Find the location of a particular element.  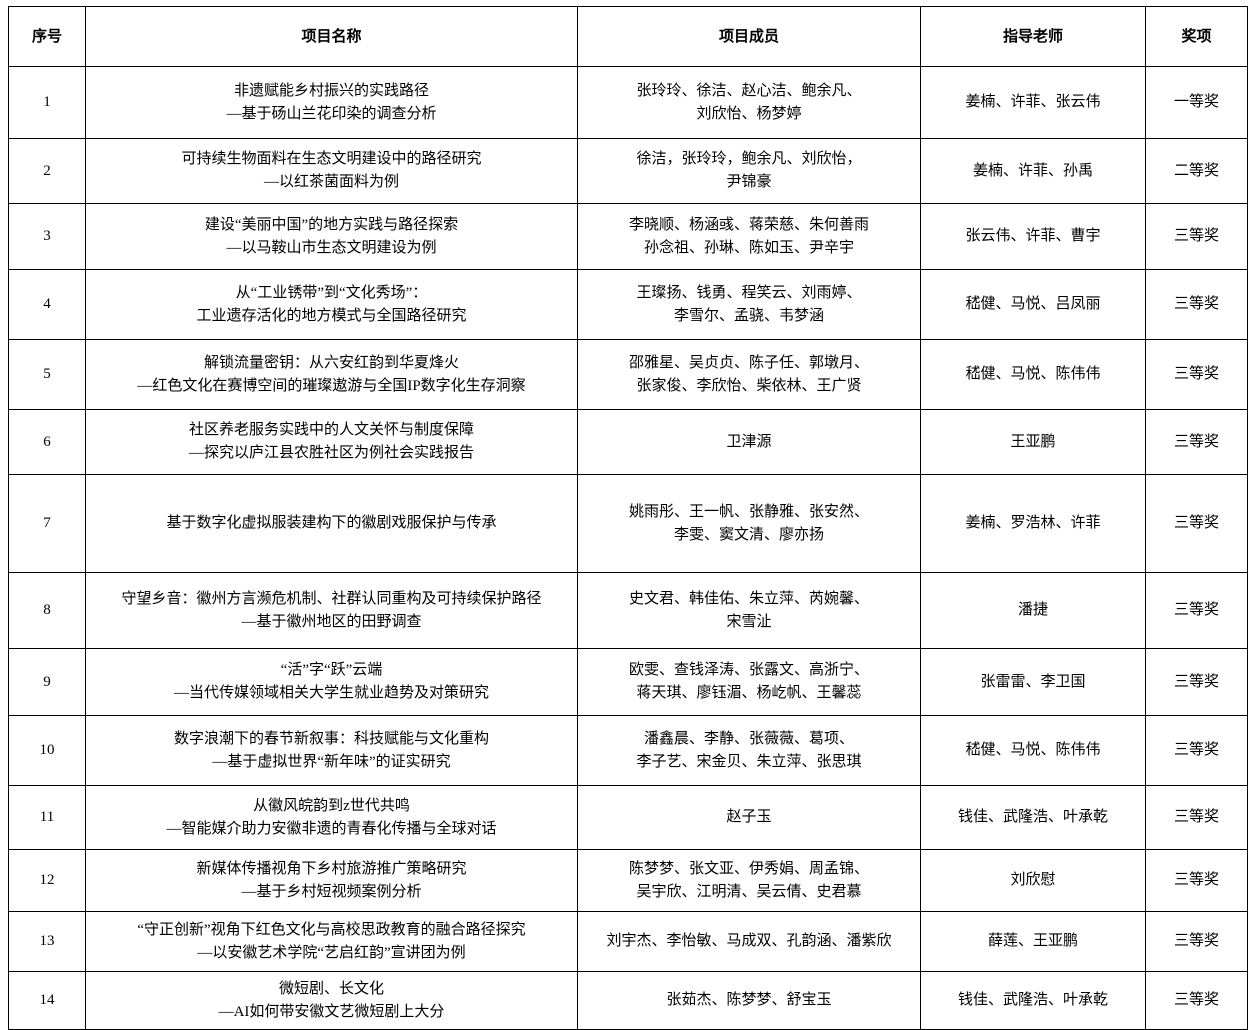

table-header-row: 序号 项目名称 项目成员 指导老师 奖项 is located at coordinates (628, 36).